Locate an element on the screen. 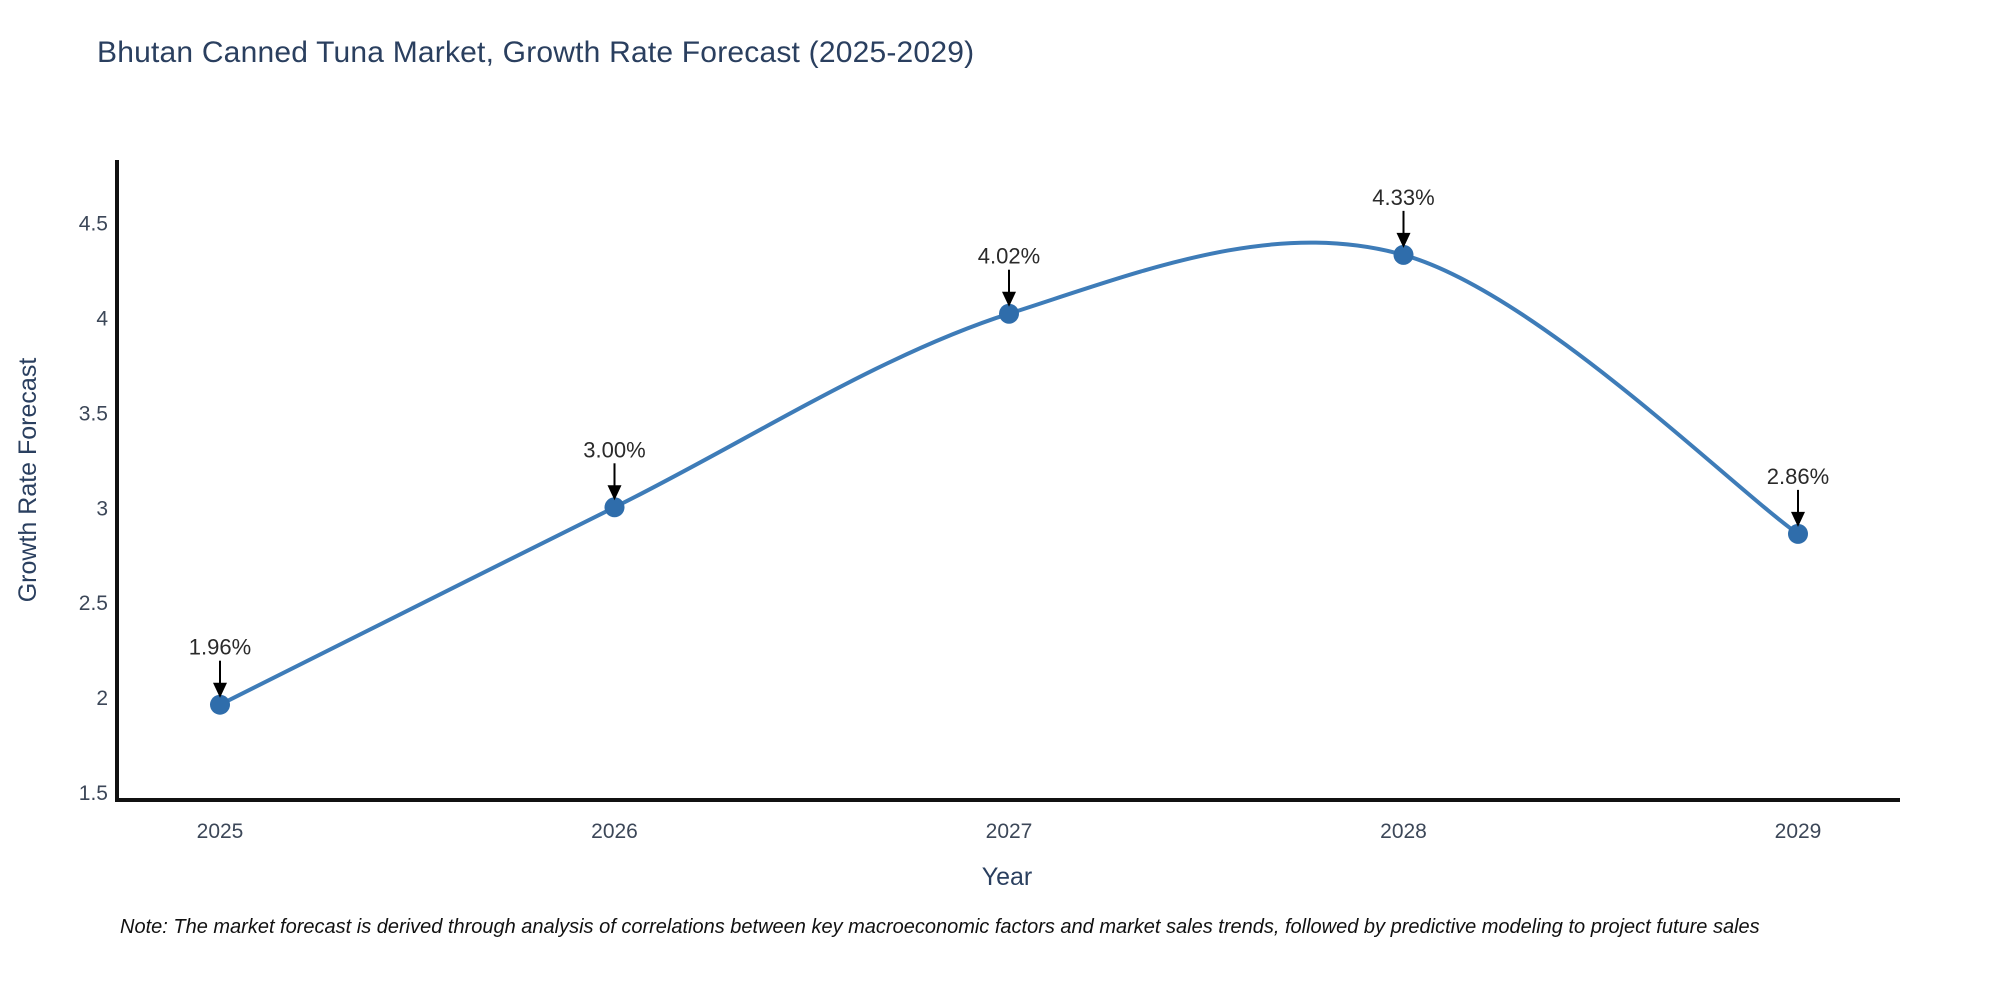 This screenshot has height=1000, width=2000. y-tick-label: 1.5 is located at coordinates (93, 793).